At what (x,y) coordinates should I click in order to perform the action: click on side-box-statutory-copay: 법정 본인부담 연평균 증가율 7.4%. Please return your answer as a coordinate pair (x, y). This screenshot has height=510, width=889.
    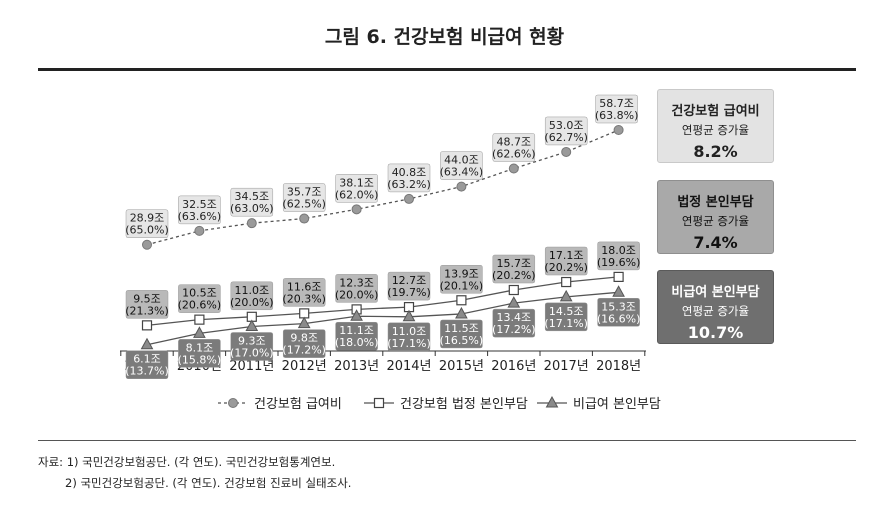
    Looking at the image, I should click on (715, 217).